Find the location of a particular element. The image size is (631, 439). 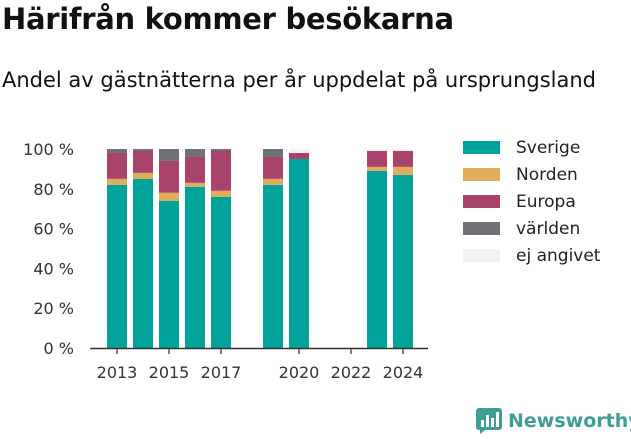

legend-label: Europa is located at coordinates (546, 202).